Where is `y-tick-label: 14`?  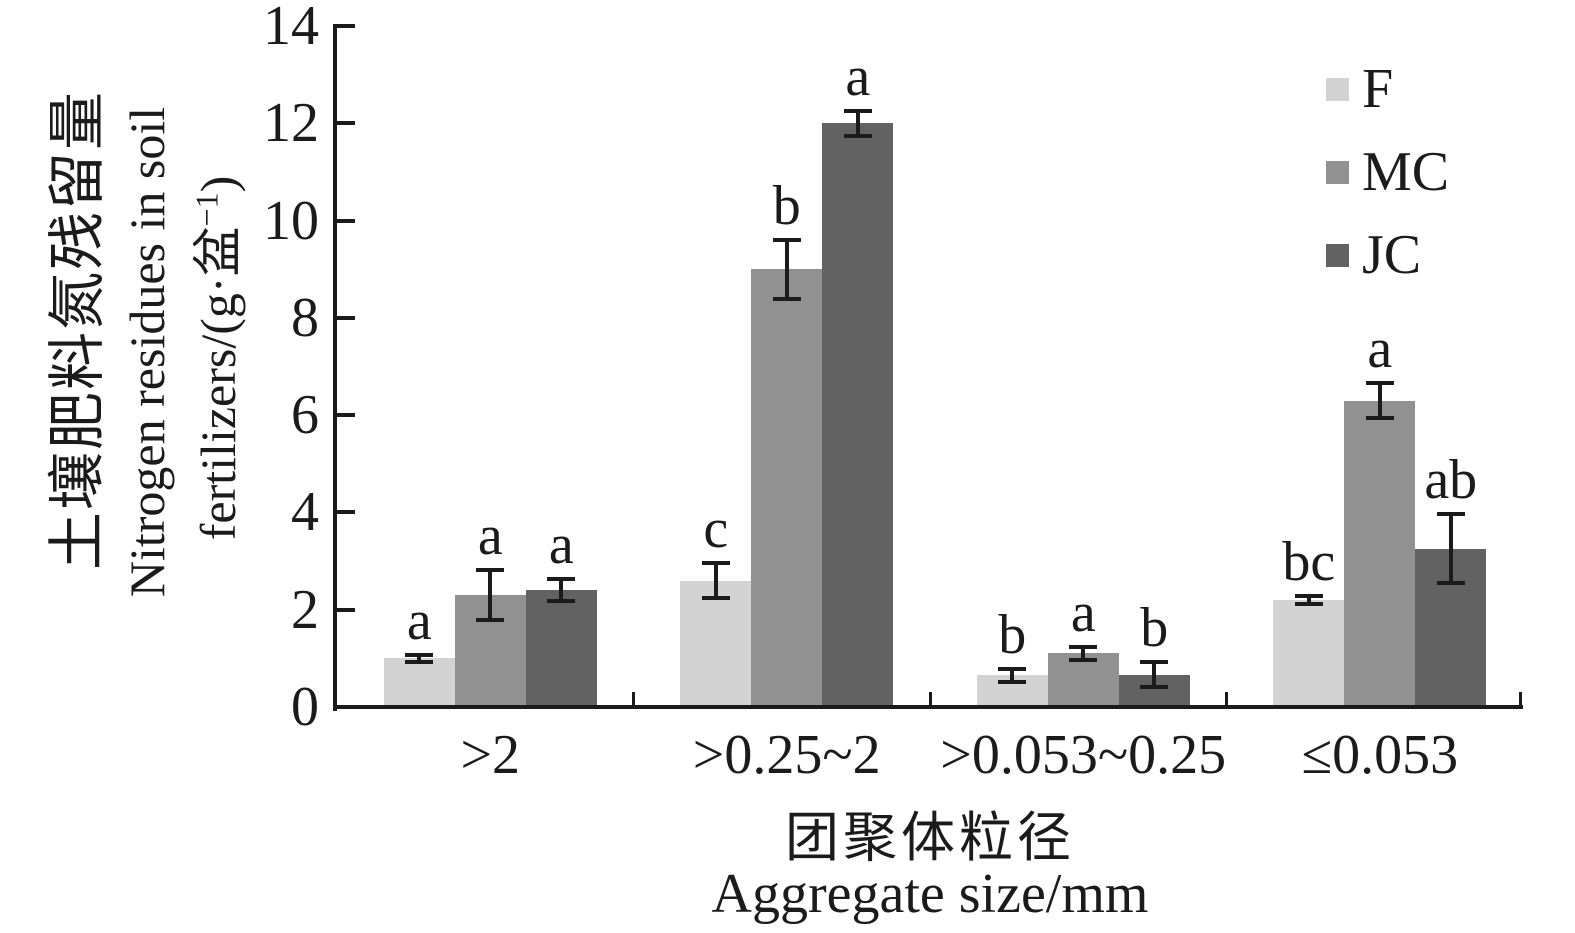
y-tick-label: 14 is located at coordinates (291, 28).